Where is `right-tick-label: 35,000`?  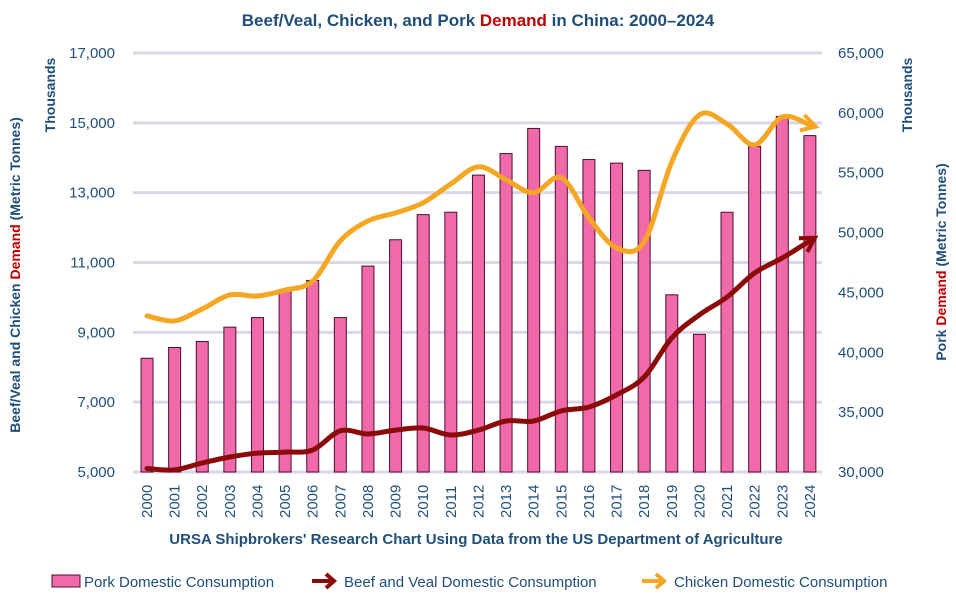
right-tick-label: 35,000 is located at coordinates (861, 412).